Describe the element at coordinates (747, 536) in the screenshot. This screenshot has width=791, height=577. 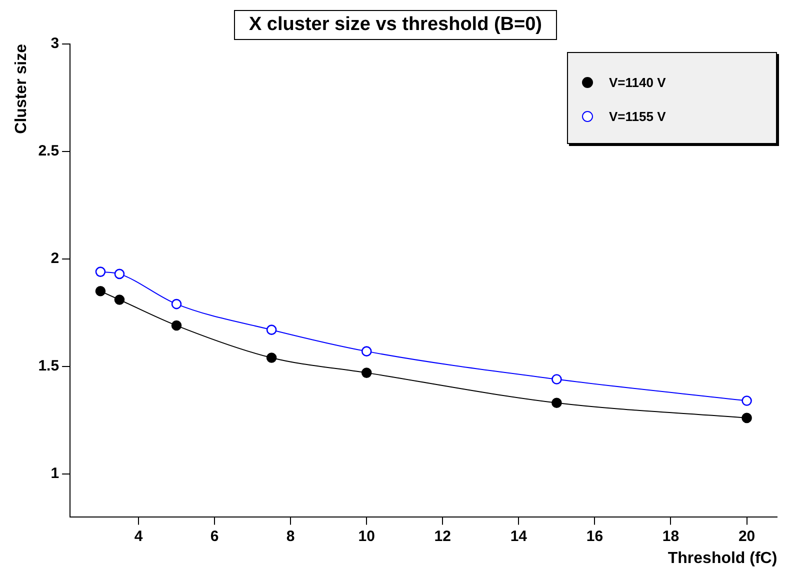
I see `x-tick-label: 20` at that location.